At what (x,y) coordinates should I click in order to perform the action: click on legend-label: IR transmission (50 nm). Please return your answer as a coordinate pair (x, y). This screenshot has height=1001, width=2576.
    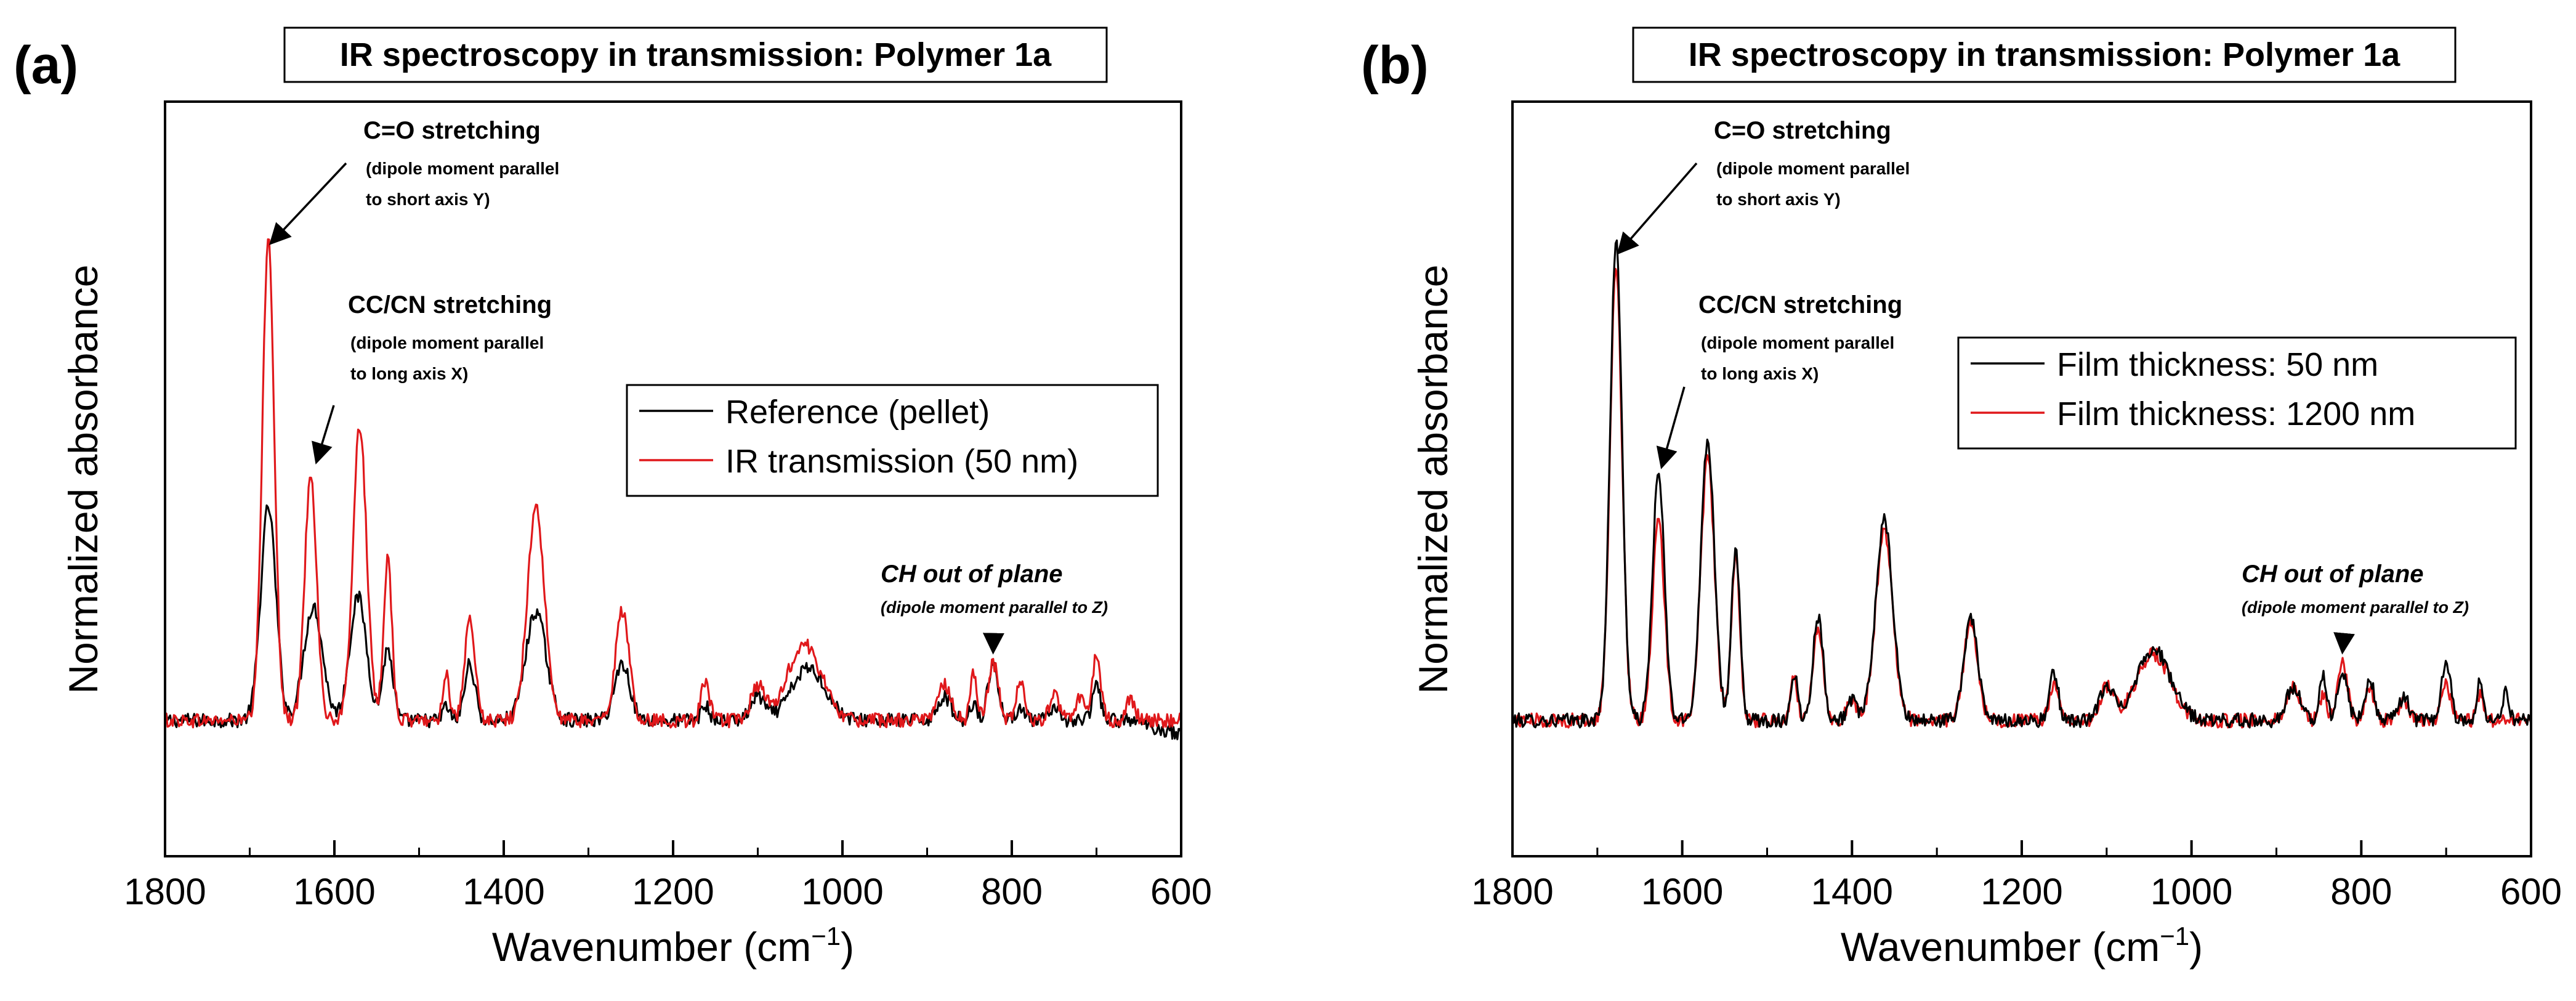
    Looking at the image, I should click on (901, 461).